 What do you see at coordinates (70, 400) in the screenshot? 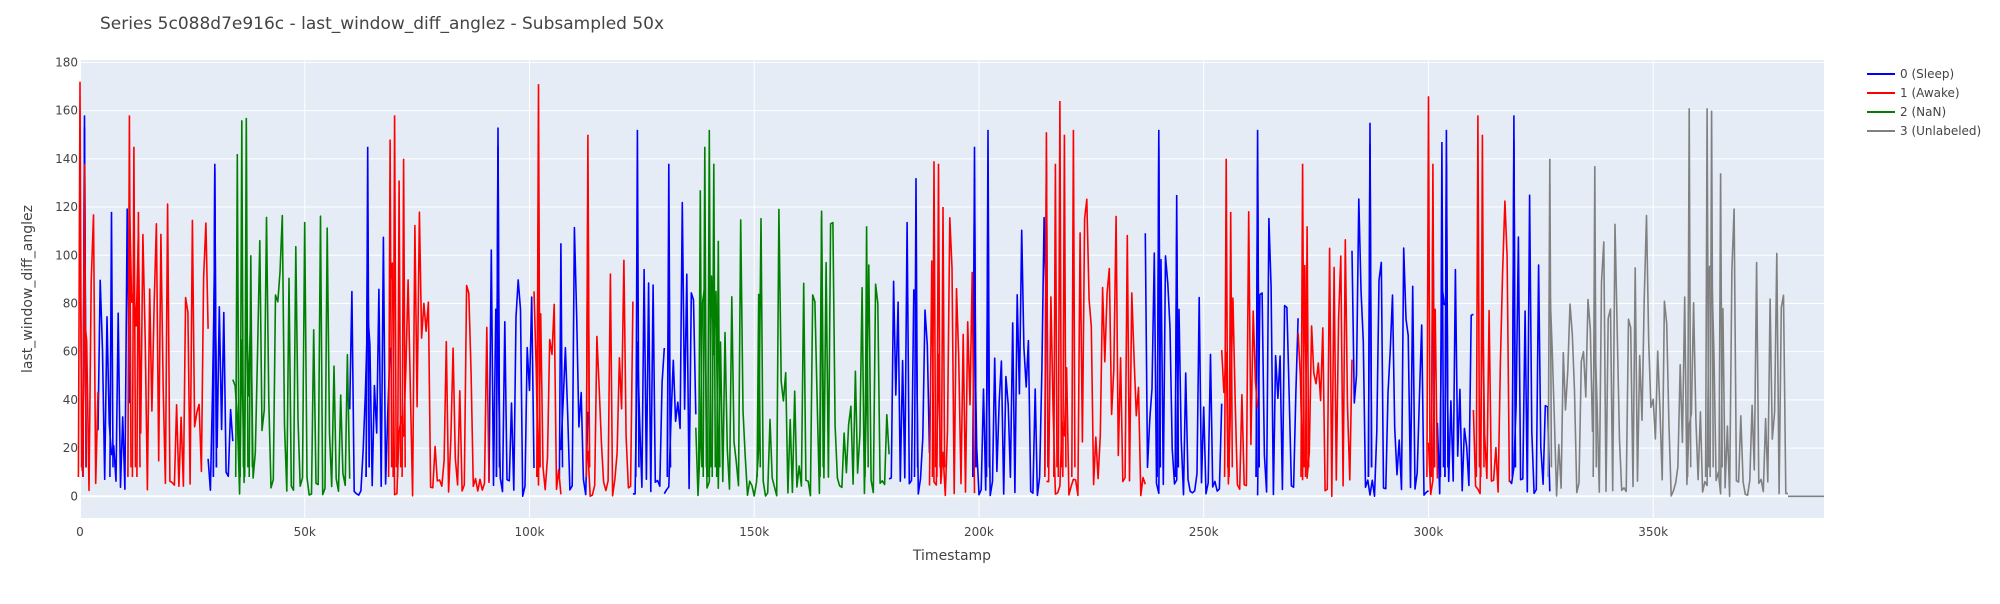
I see `y-tick-label: 40` at bounding box center [70, 400].